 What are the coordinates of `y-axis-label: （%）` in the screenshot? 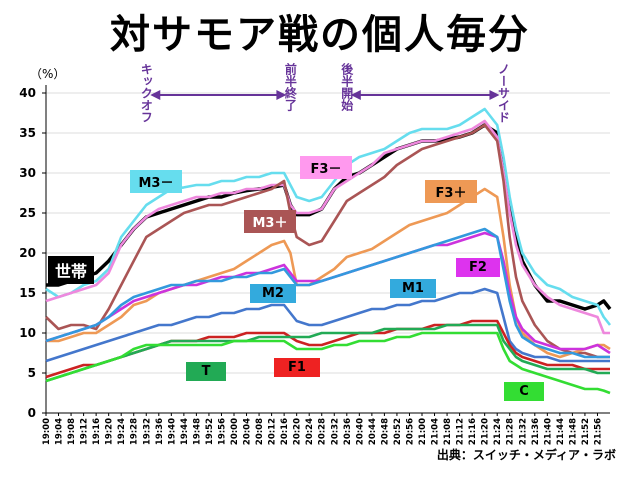 It's located at (47, 74).